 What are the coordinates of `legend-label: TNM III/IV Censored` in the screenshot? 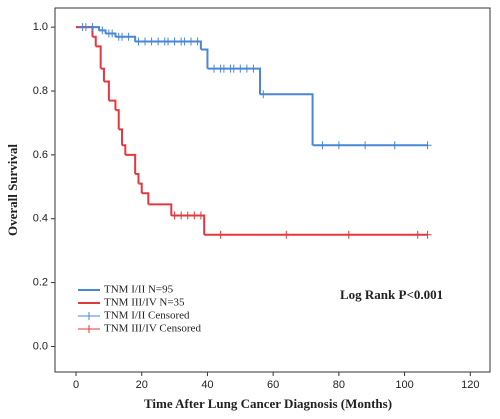 It's located at (152, 329).